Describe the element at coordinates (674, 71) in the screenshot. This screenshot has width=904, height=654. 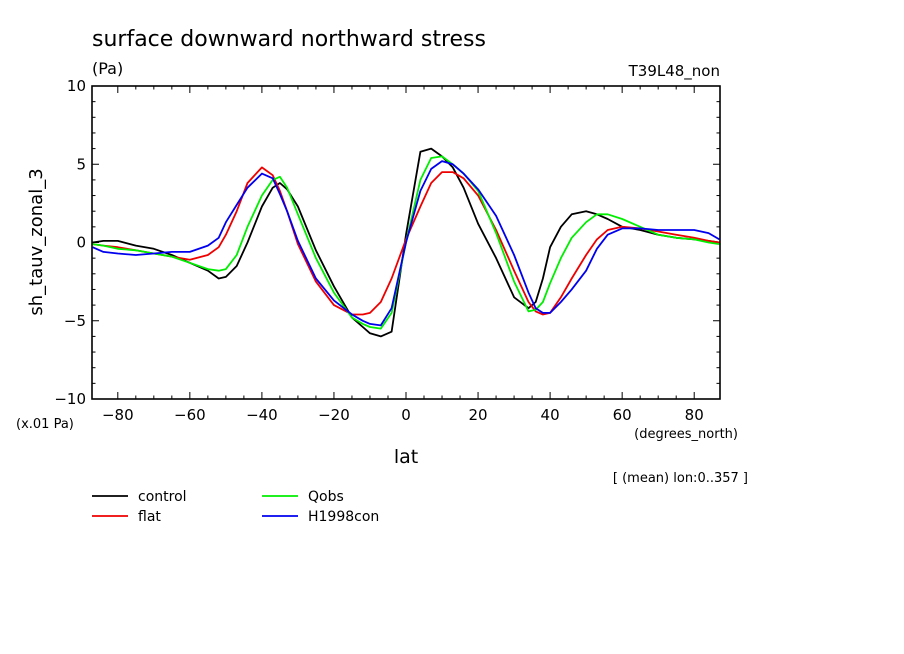
I see `run-label: T39L48_non` at that location.